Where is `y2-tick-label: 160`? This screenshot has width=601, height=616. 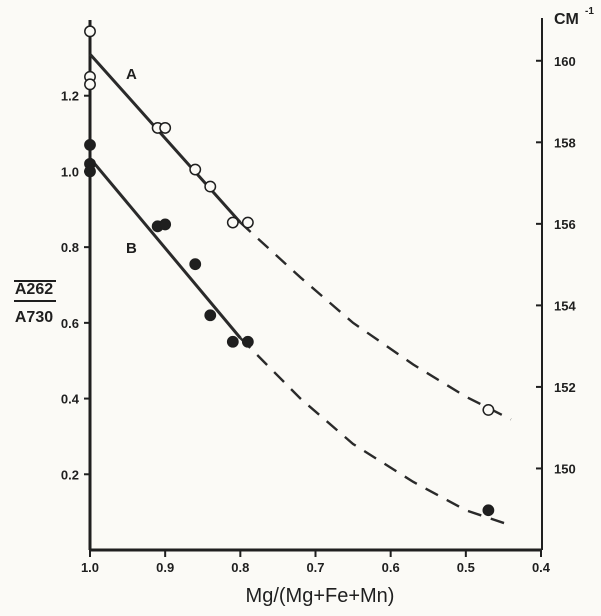 y2-tick-label: 160 is located at coordinates (565, 61).